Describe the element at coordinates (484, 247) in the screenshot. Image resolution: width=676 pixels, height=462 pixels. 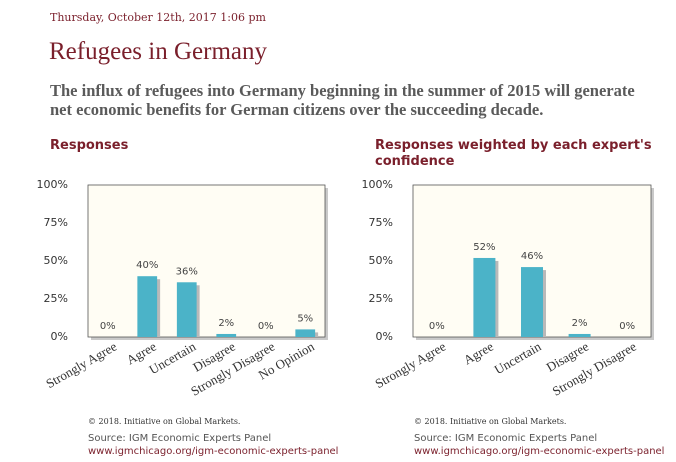
I see `data-label: 52%` at that location.